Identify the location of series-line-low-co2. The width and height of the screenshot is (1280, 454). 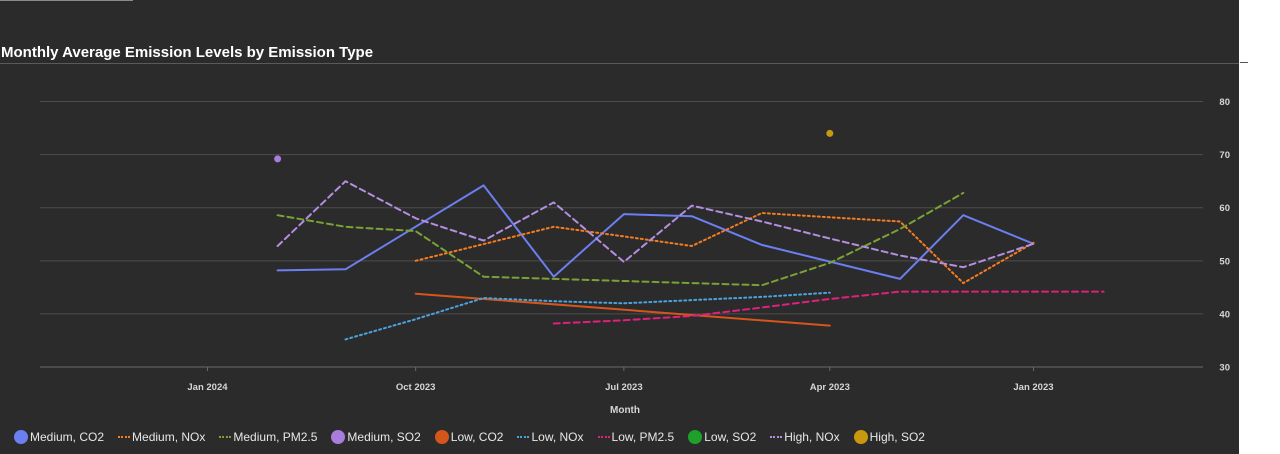
(622, 309).